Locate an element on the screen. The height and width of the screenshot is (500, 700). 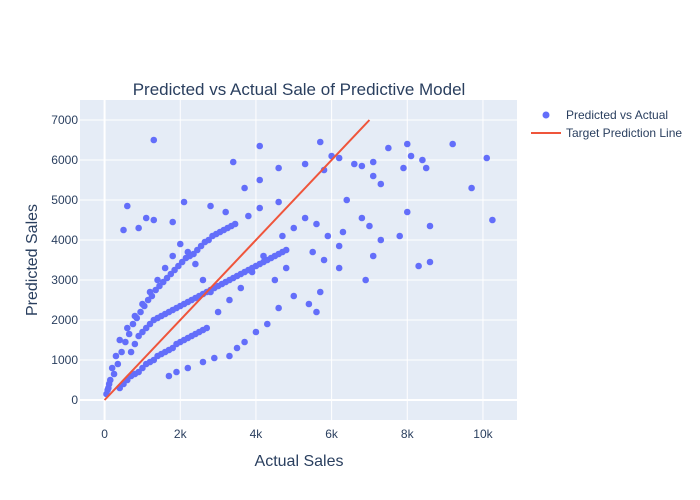
x-tick-label: 6k is located at coordinates (332, 434).